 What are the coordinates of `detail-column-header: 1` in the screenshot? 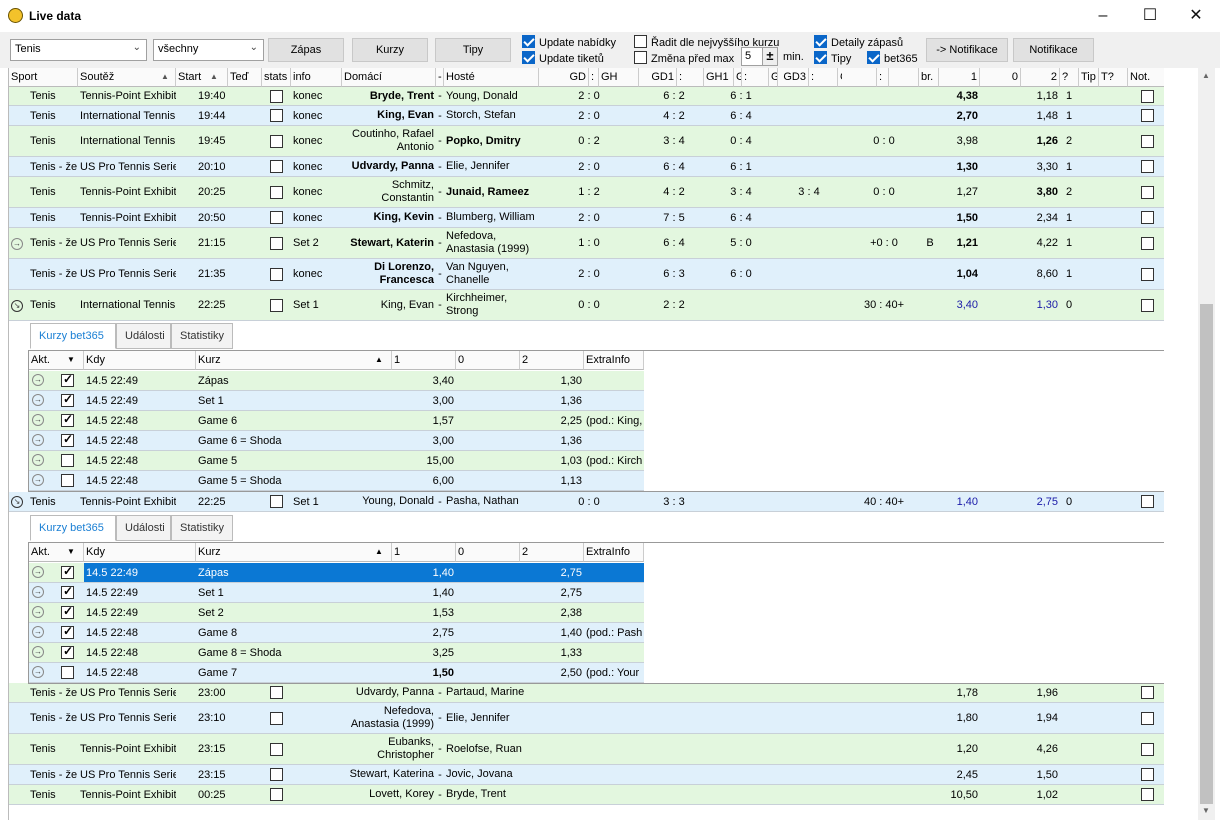 It's located at (424, 360).